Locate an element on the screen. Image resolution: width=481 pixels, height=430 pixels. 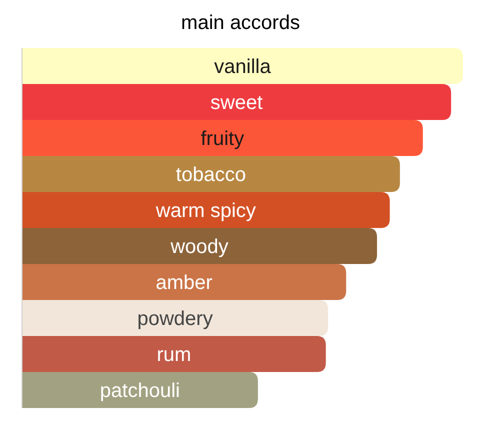
y-tick-label: powdery is located at coordinates (175, 319).